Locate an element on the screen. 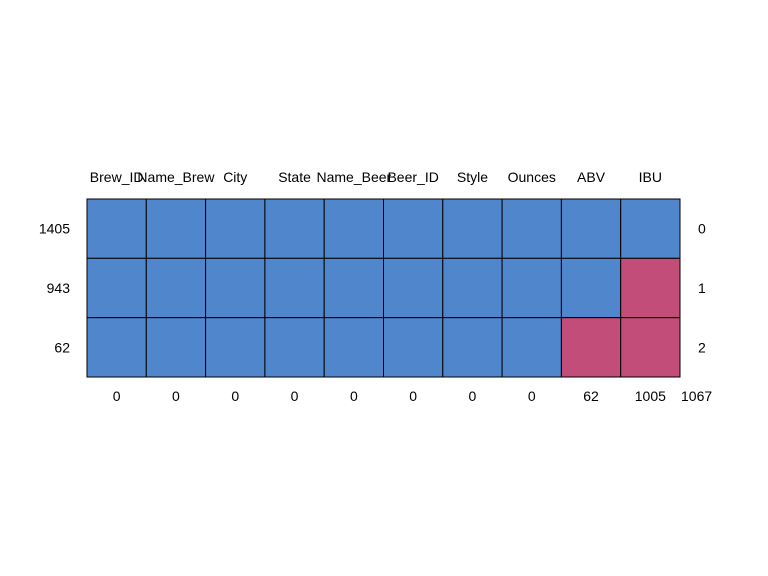 This screenshot has width=768, height=576. row-frequency-label: 62 is located at coordinates (62, 347).